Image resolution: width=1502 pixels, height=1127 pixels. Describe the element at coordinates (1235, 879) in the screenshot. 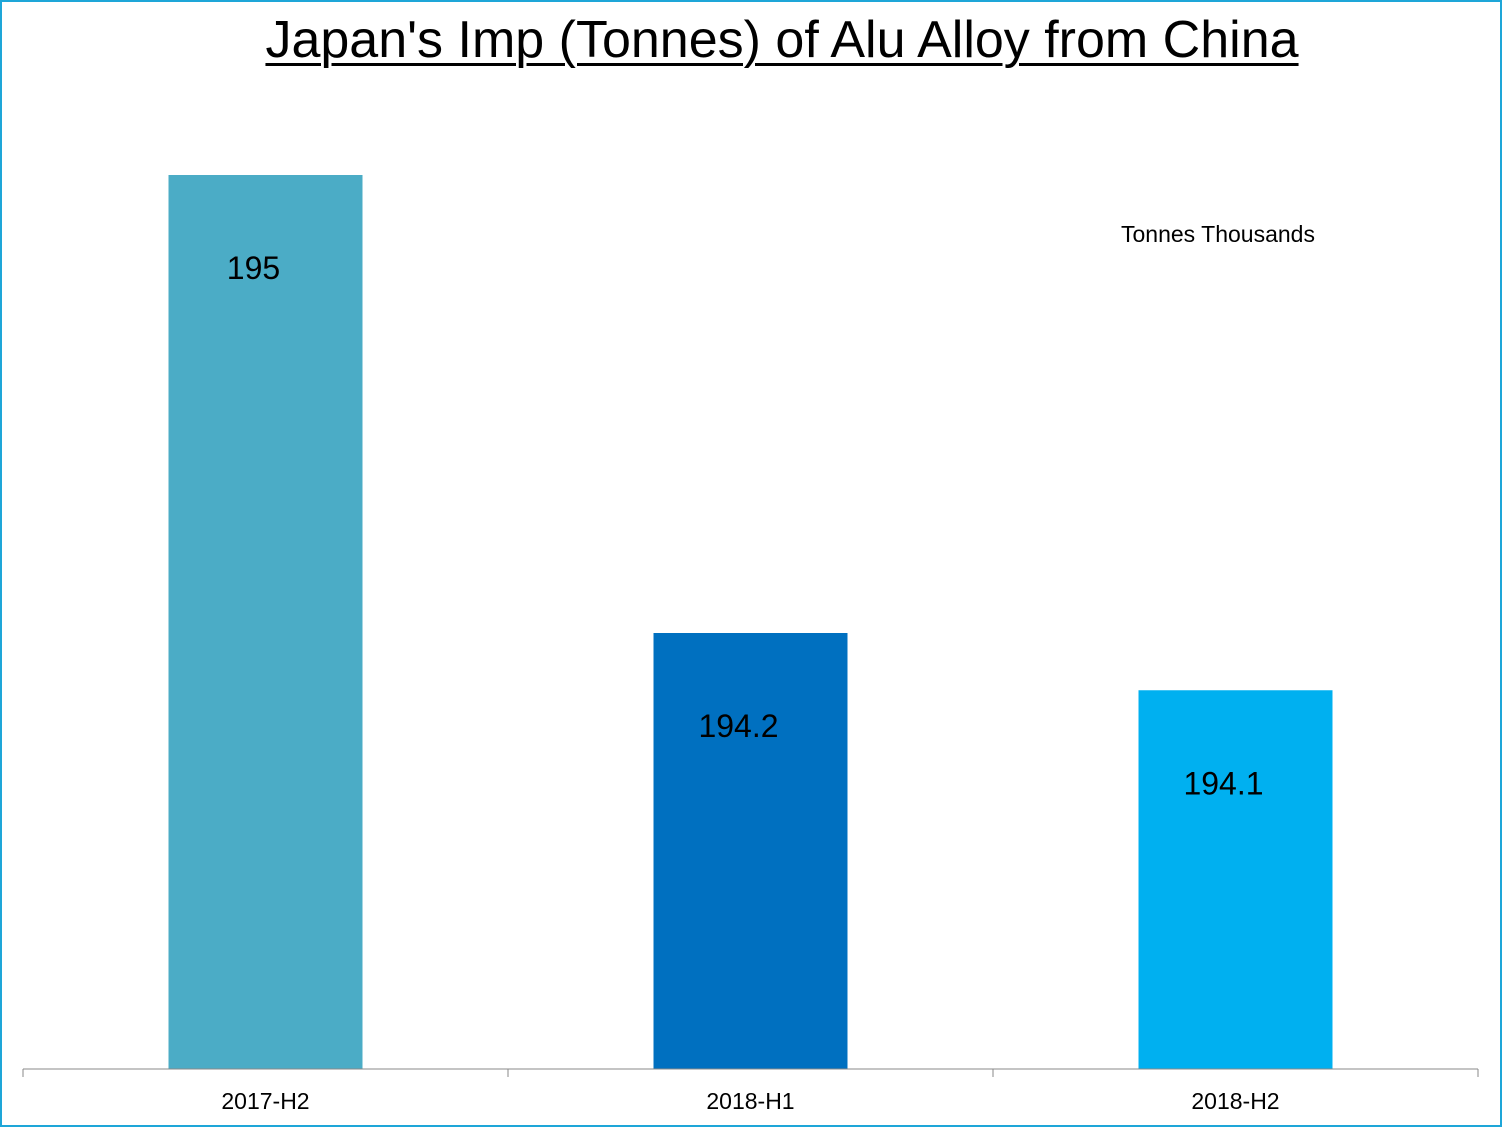

I see `bar-2018-H2` at that location.